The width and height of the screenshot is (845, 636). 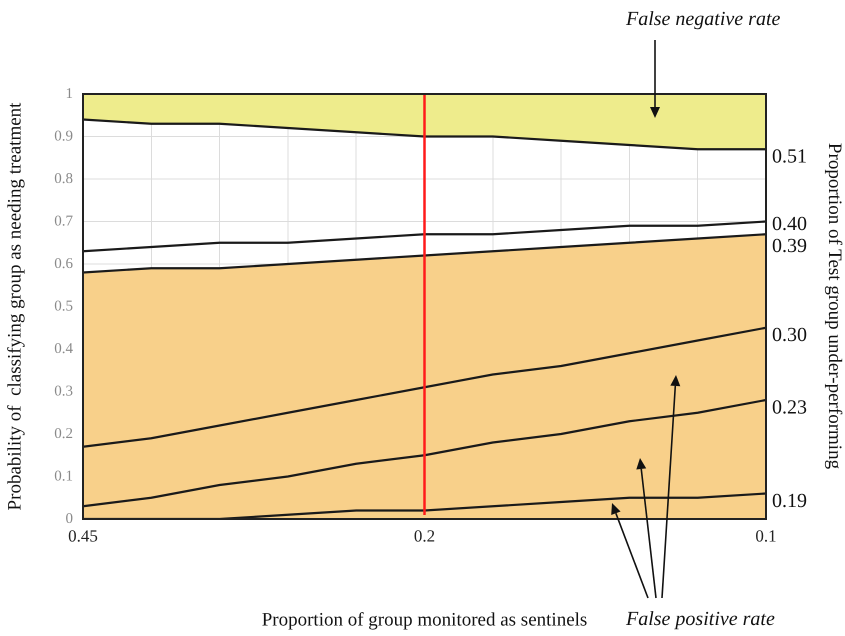 What do you see at coordinates (789, 407) in the screenshot?
I see `series-label: 0.23` at bounding box center [789, 407].